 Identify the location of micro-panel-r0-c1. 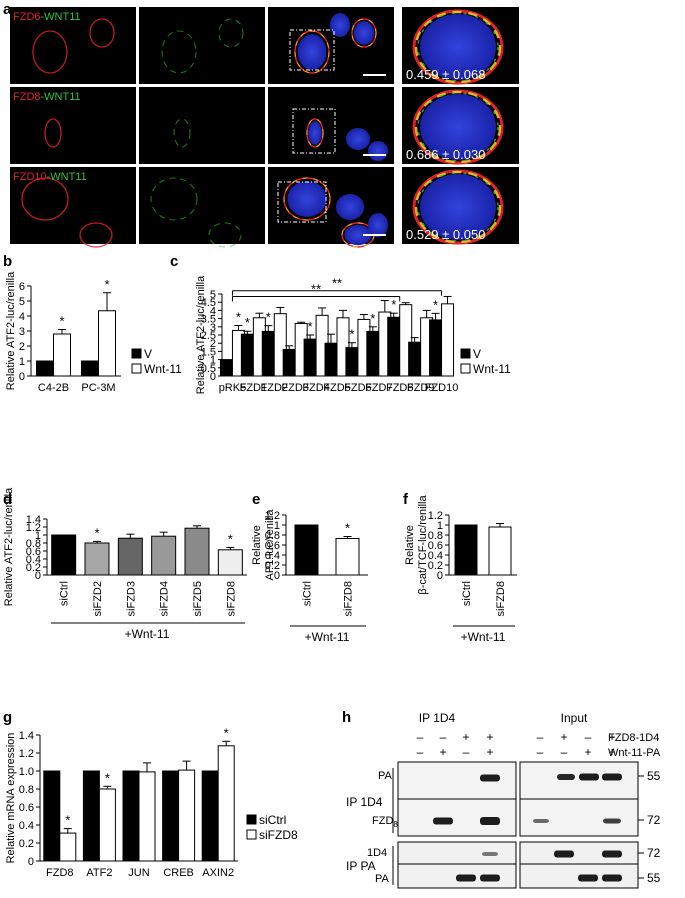
(202, 45).